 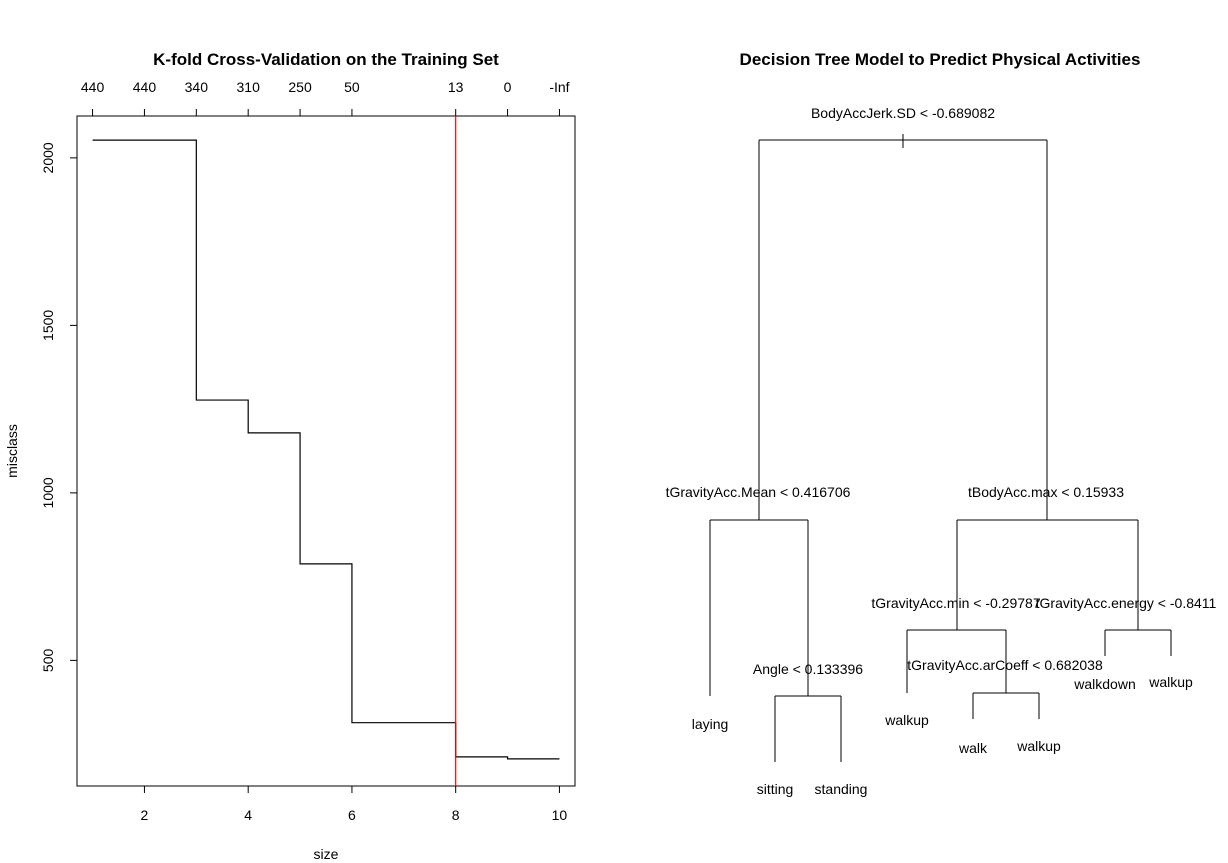 What do you see at coordinates (775, 789) in the screenshot?
I see `tree-leaf-sitting: sitting` at bounding box center [775, 789].